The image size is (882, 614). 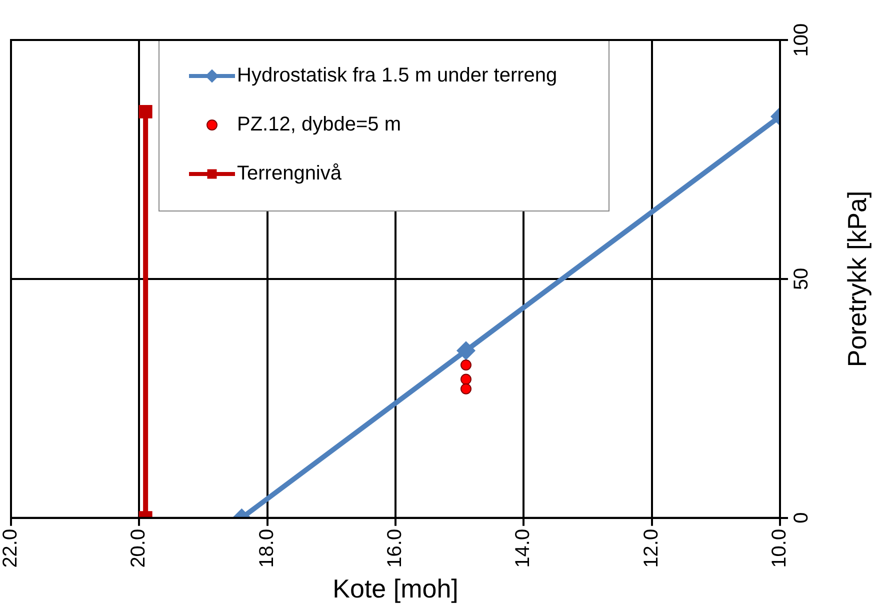 What do you see at coordinates (11, 548) in the screenshot?
I see `x-tick-label: 22.0` at bounding box center [11, 548].